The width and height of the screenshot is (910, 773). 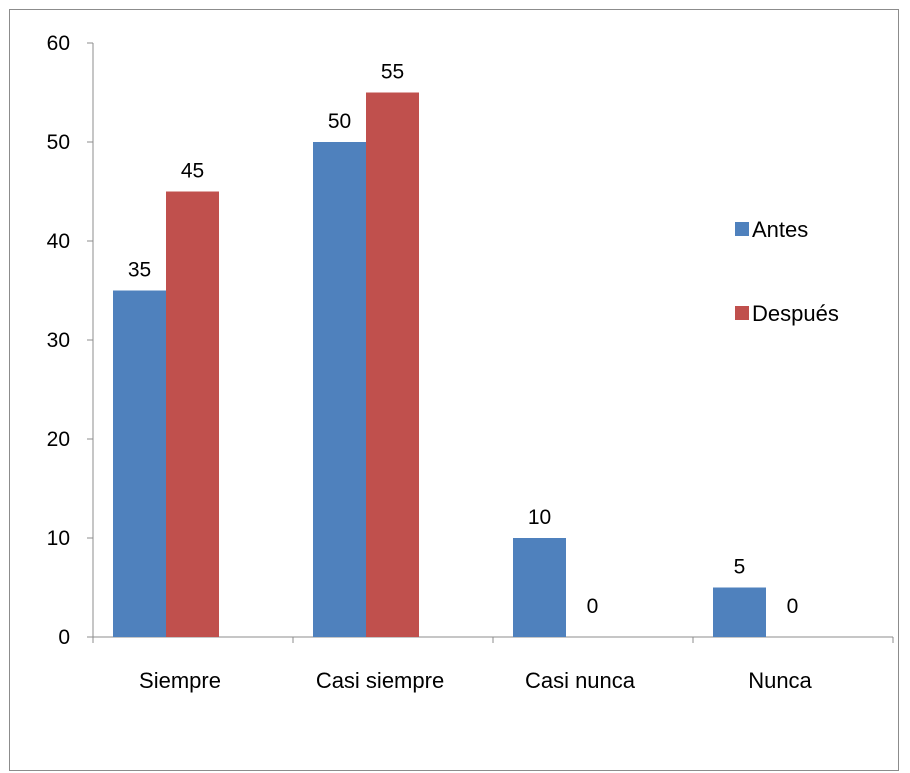 What do you see at coordinates (539, 517) in the screenshot?
I see `data-label: 10` at bounding box center [539, 517].